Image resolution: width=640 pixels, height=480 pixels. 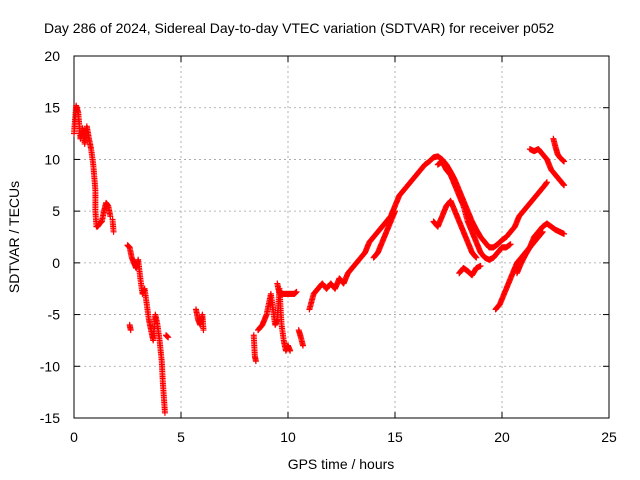 What do you see at coordinates (56, 211) in the screenshot?
I see `y-tick-label: 5` at bounding box center [56, 211].